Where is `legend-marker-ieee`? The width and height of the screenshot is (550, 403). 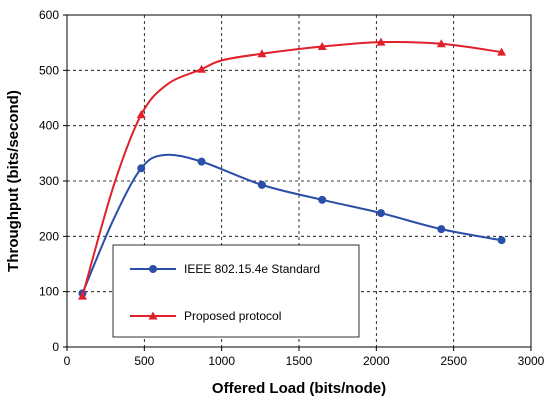
legend-marker-ieee is located at coordinates (153, 269).